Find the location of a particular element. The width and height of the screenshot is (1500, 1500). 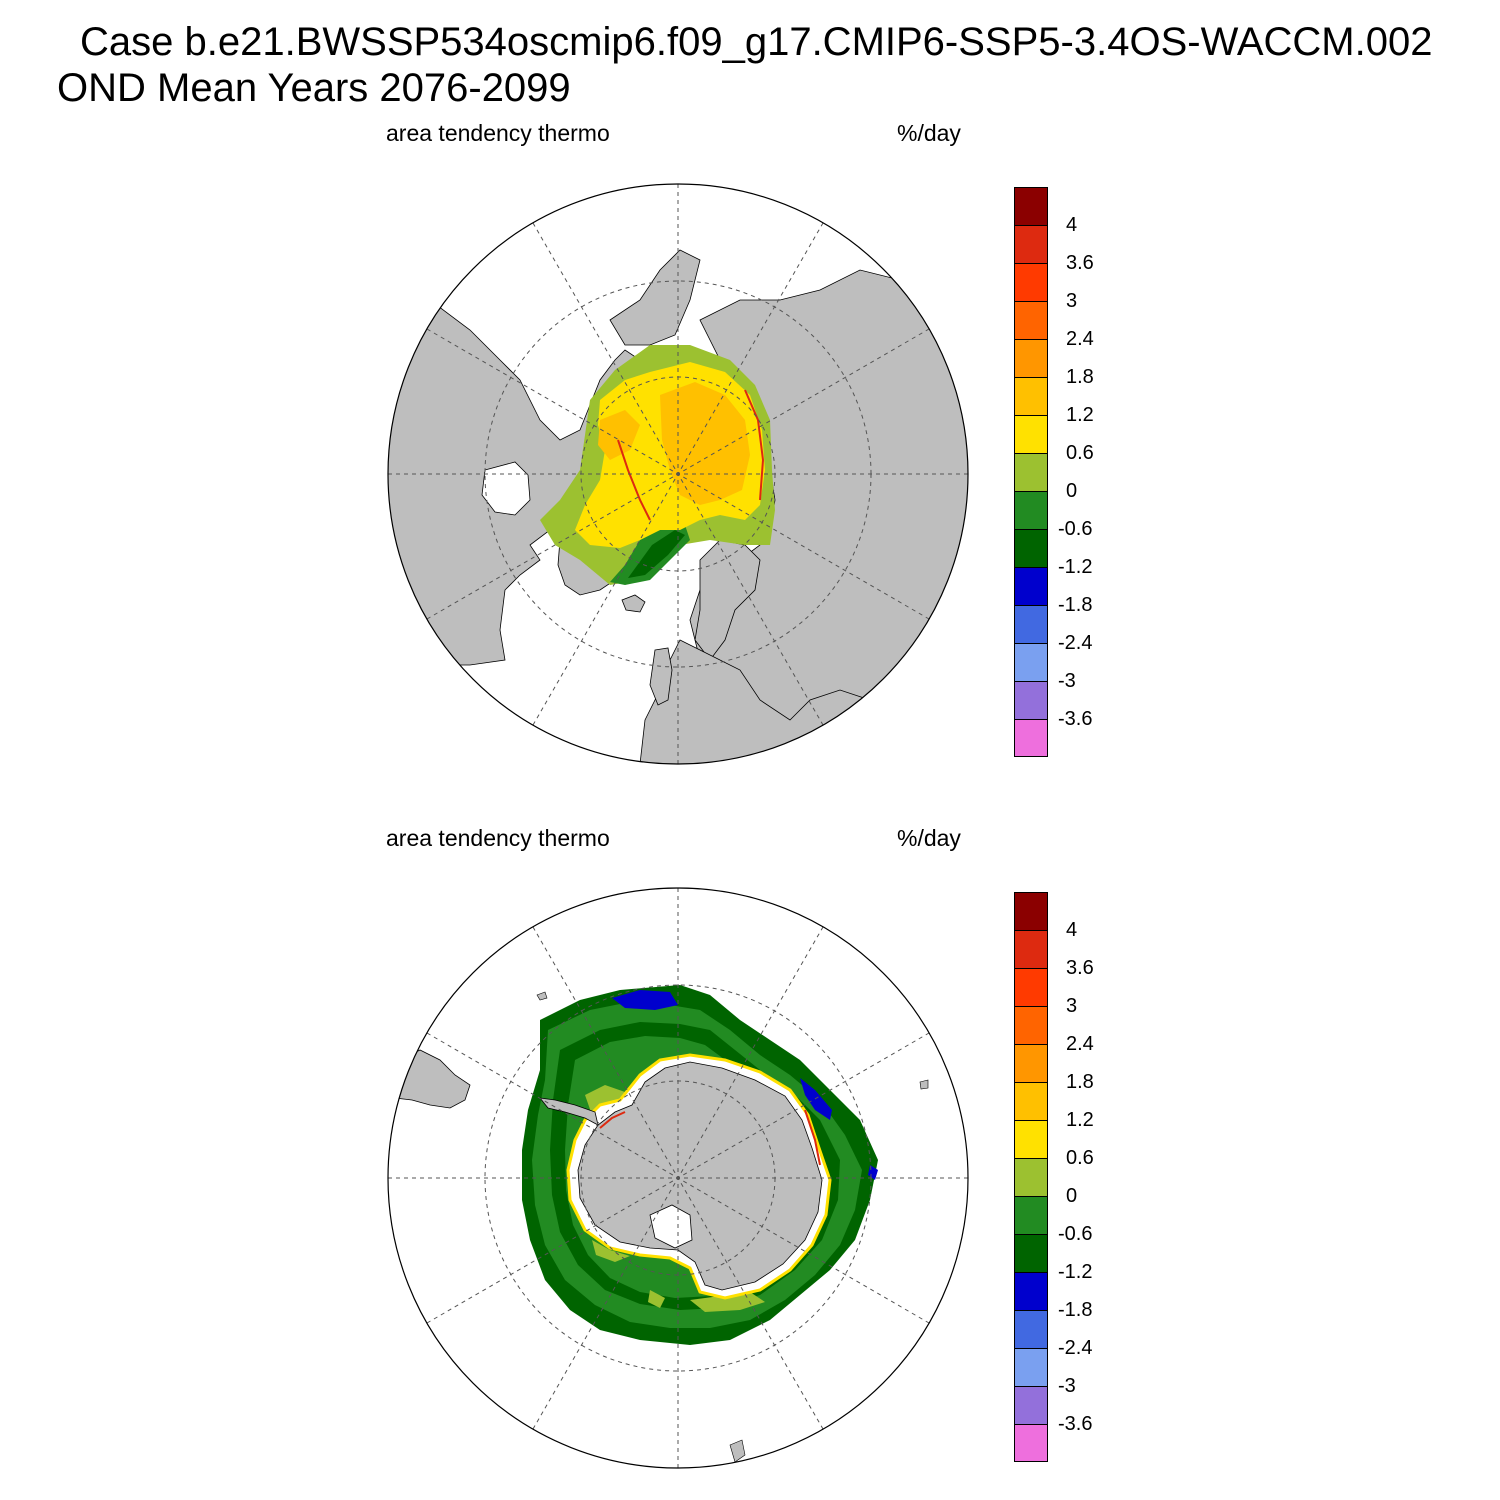

top-colorbar-tick-label: -1.2 is located at coordinates (1075, 567).